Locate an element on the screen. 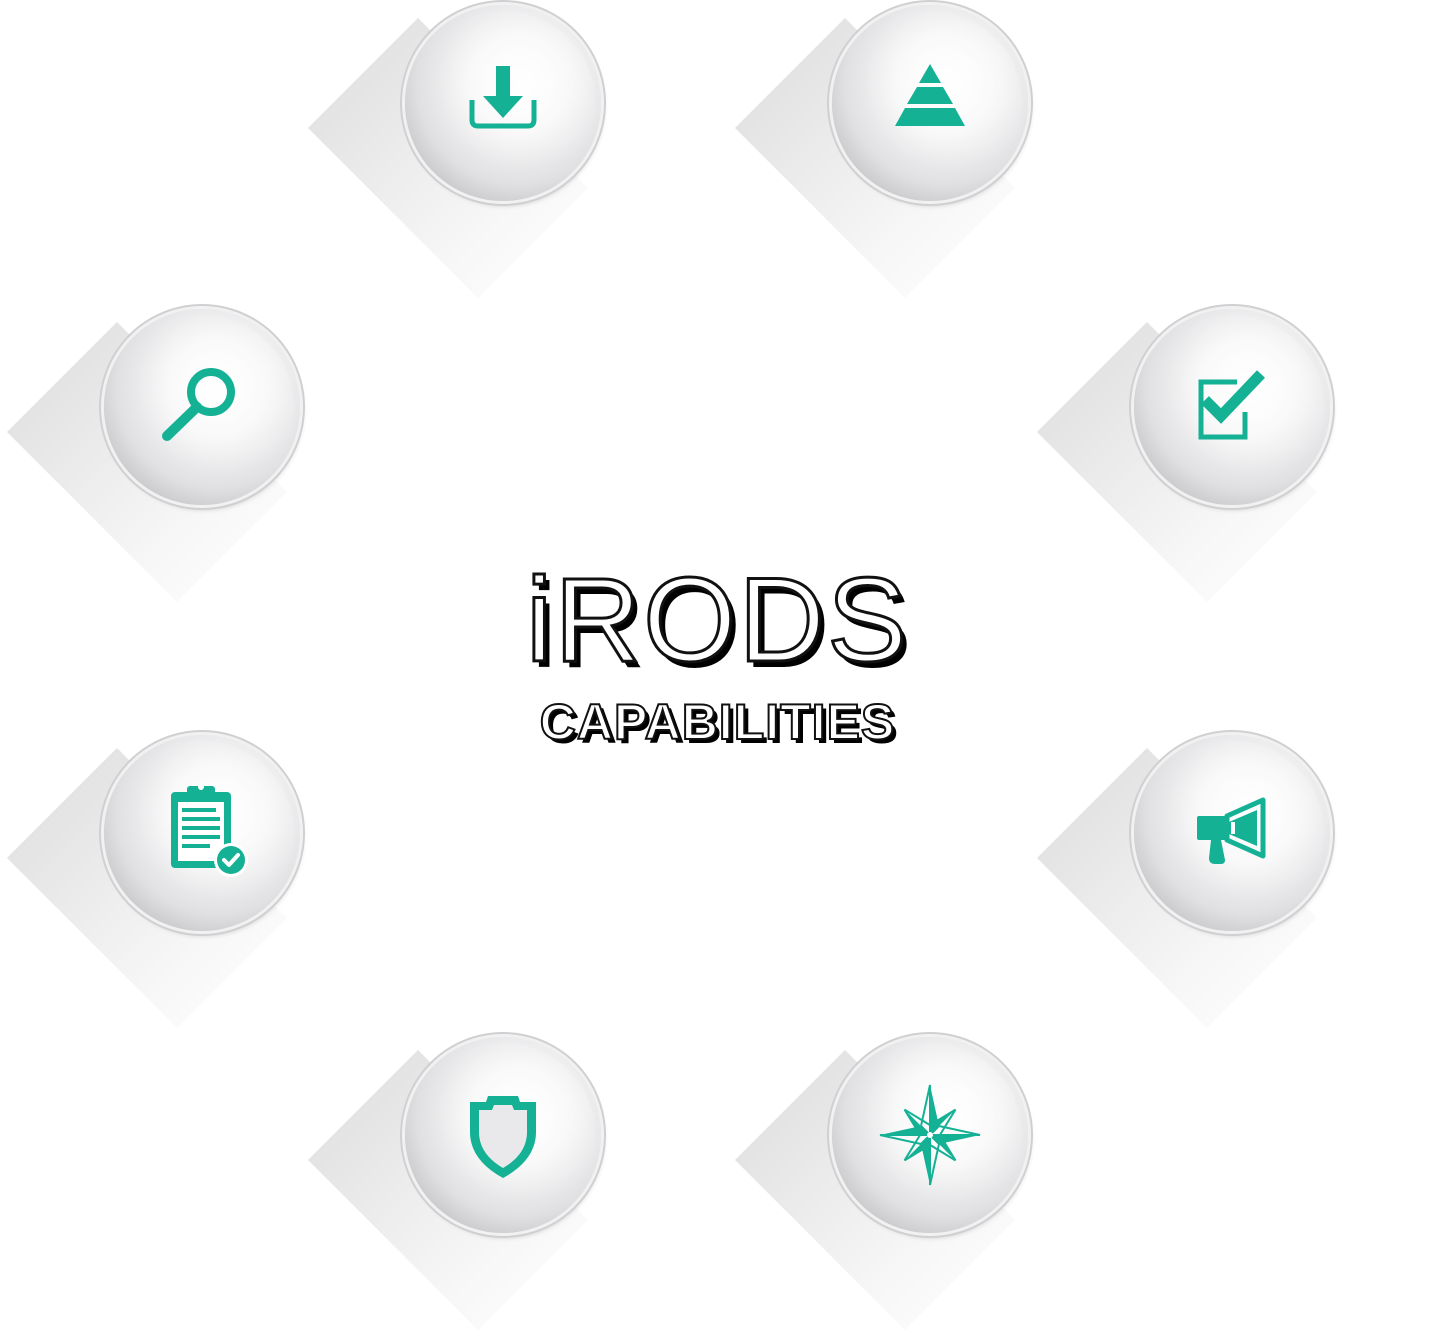 Image resolution: width=1435 pixels, height=1330 pixels. search-icon is located at coordinates (198, 404).